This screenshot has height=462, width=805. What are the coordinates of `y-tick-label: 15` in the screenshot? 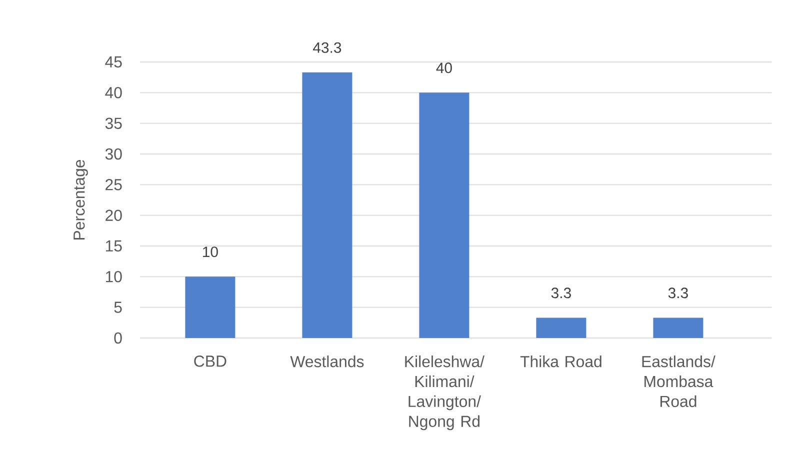 It's located at (114, 246).